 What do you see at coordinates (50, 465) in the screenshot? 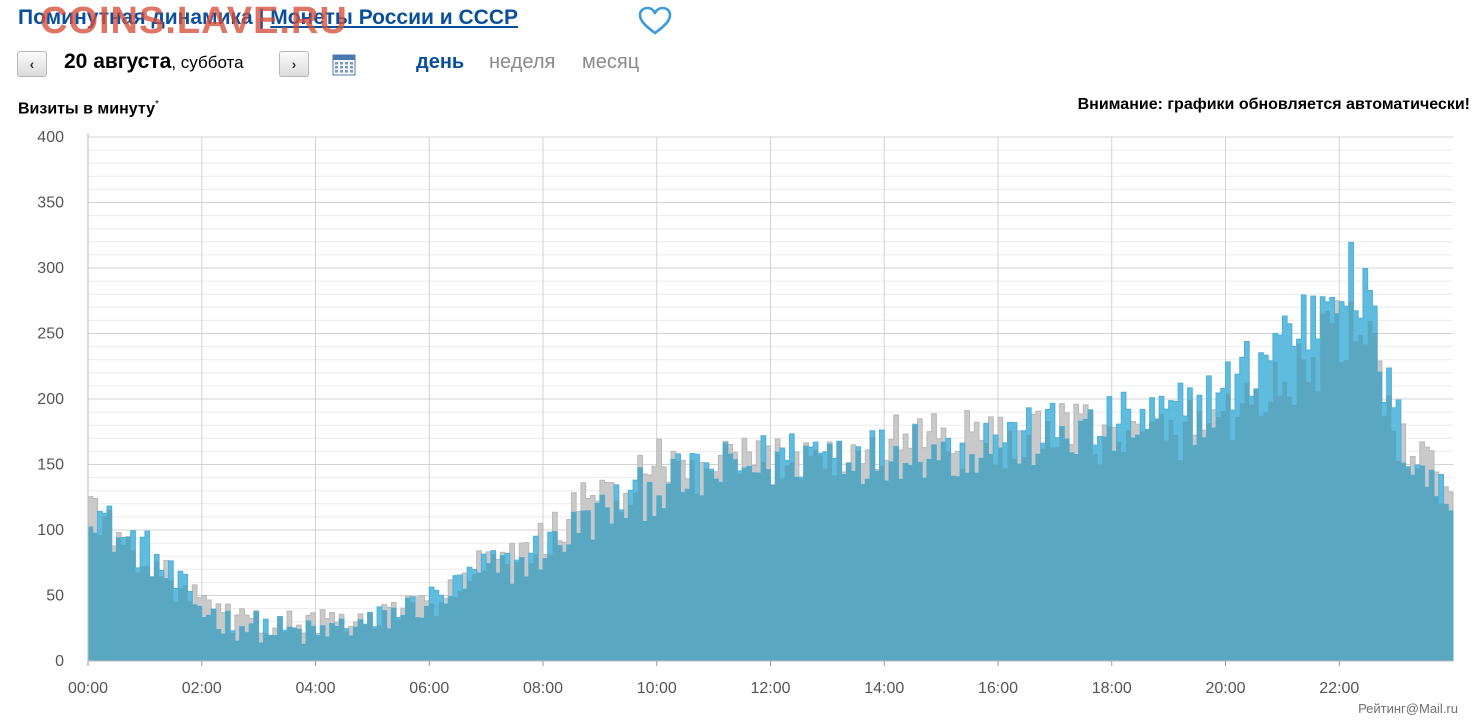
I see `y-tick-label: 150` at bounding box center [50, 465].